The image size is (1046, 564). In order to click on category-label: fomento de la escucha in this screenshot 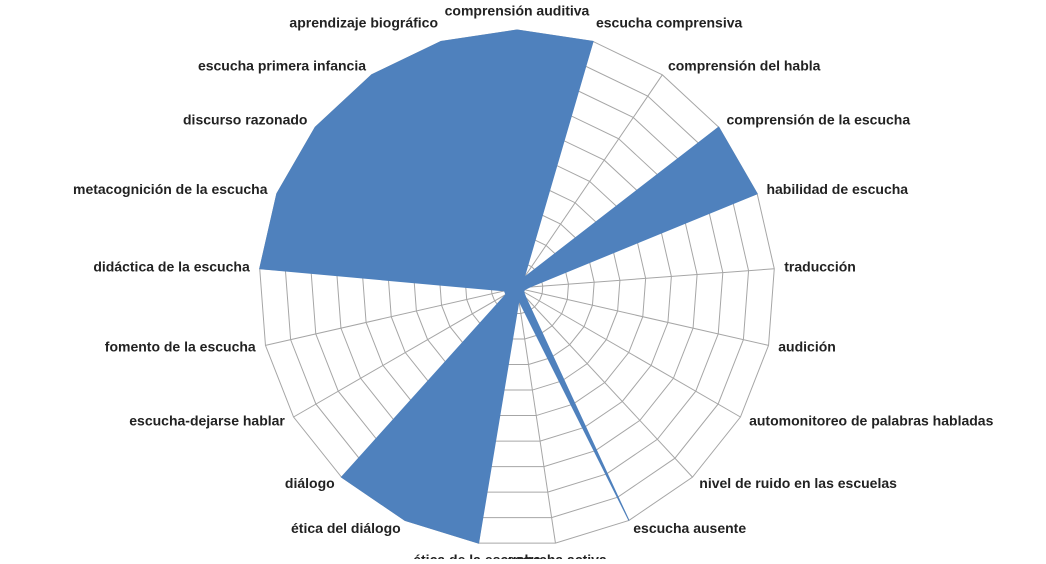, I will do `click(180, 346)`.